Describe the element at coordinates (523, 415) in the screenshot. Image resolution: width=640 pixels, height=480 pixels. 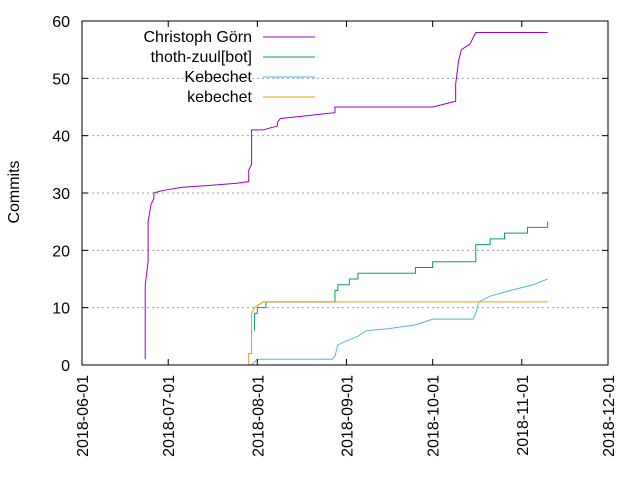
I see `x-tick-label: 2018-11-01` at that location.